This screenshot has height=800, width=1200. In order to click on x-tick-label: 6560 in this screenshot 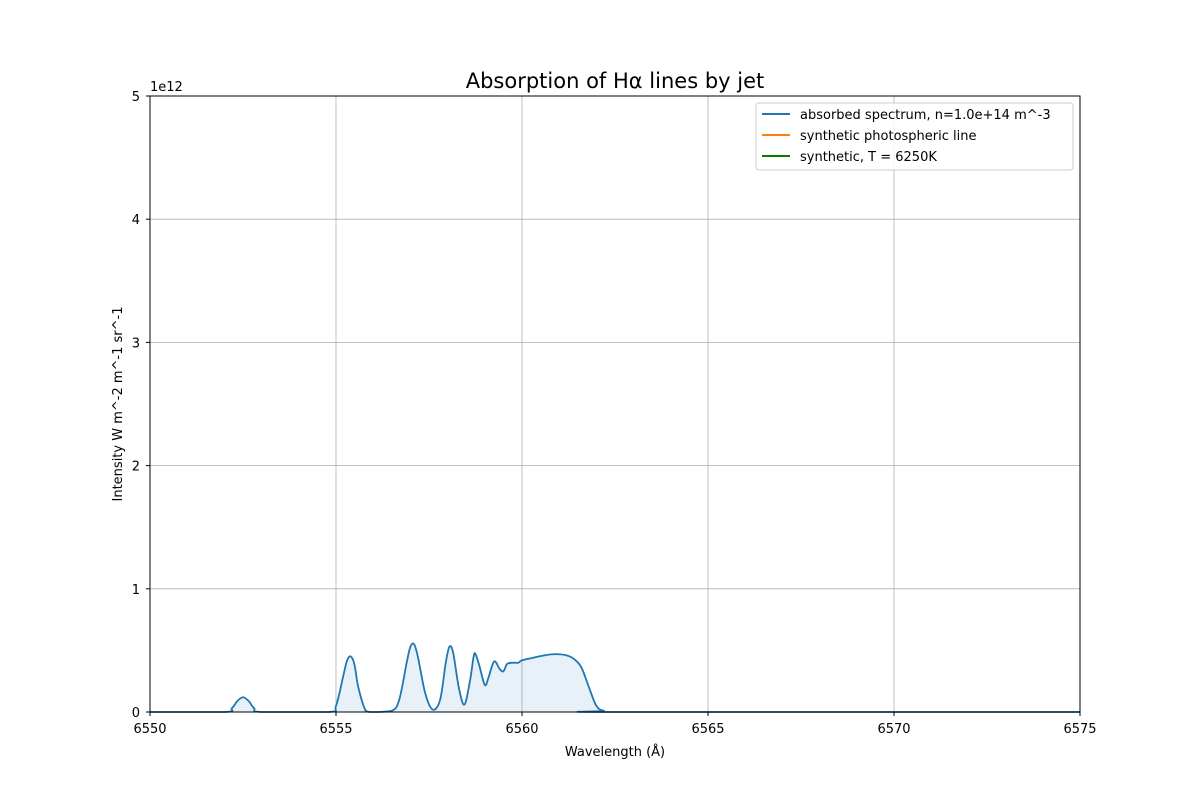, I will do `click(521, 729)`.